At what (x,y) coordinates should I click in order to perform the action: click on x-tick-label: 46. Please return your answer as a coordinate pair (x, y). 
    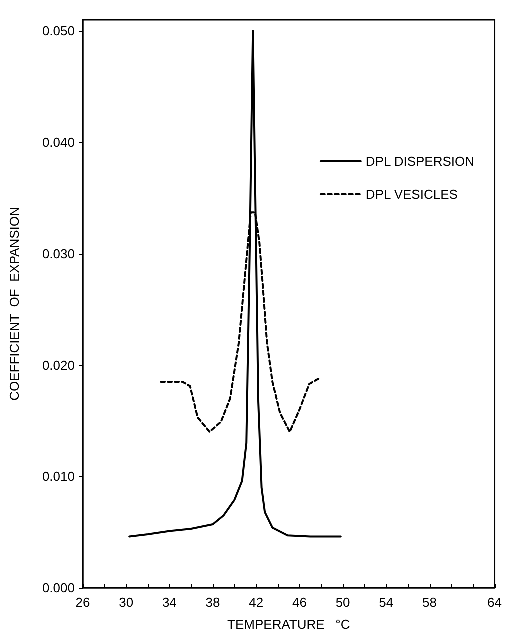
    Looking at the image, I should click on (299, 602).